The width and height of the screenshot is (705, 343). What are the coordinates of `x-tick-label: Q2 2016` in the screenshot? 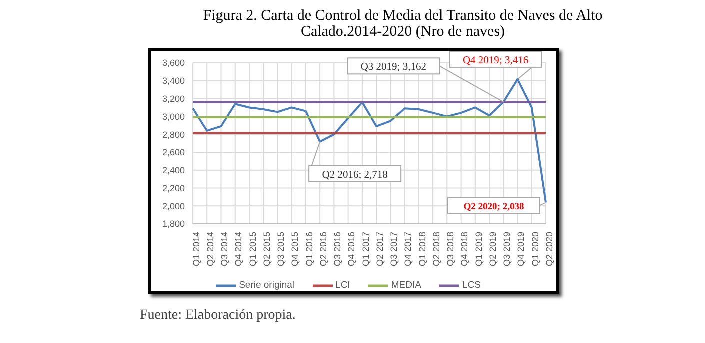 It's located at (323, 249).